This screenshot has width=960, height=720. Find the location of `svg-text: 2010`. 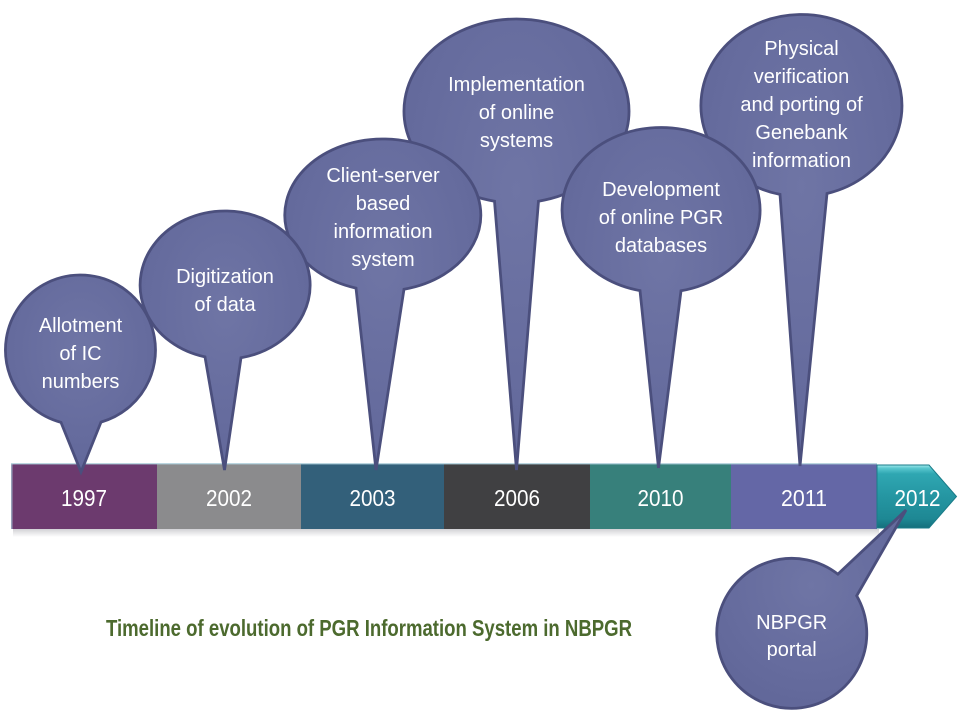

svg-text: 2010 is located at coordinates (661, 498).